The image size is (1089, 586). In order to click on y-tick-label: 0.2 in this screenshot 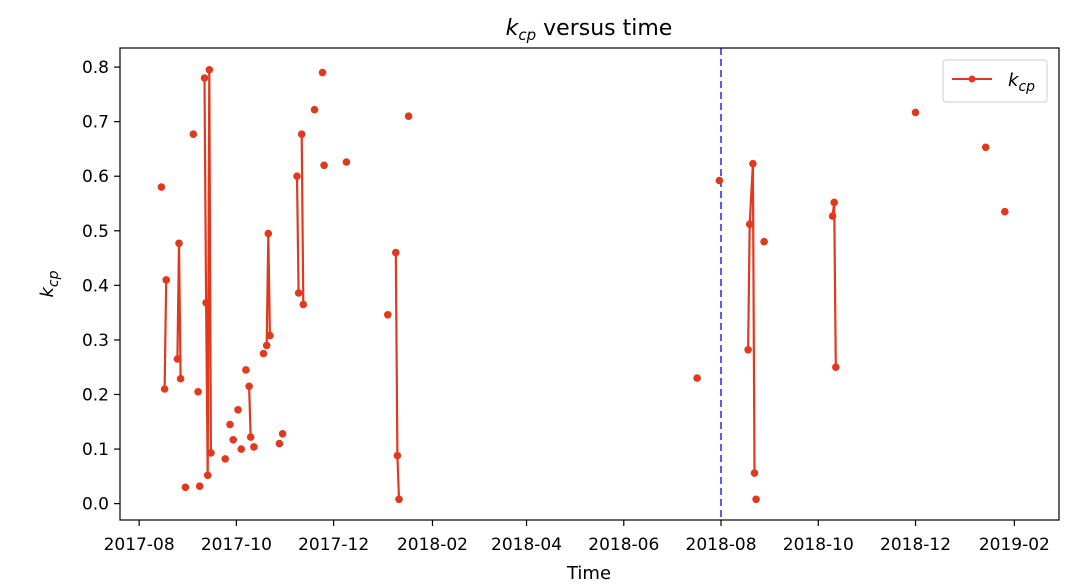, I will do `click(95, 395)`.